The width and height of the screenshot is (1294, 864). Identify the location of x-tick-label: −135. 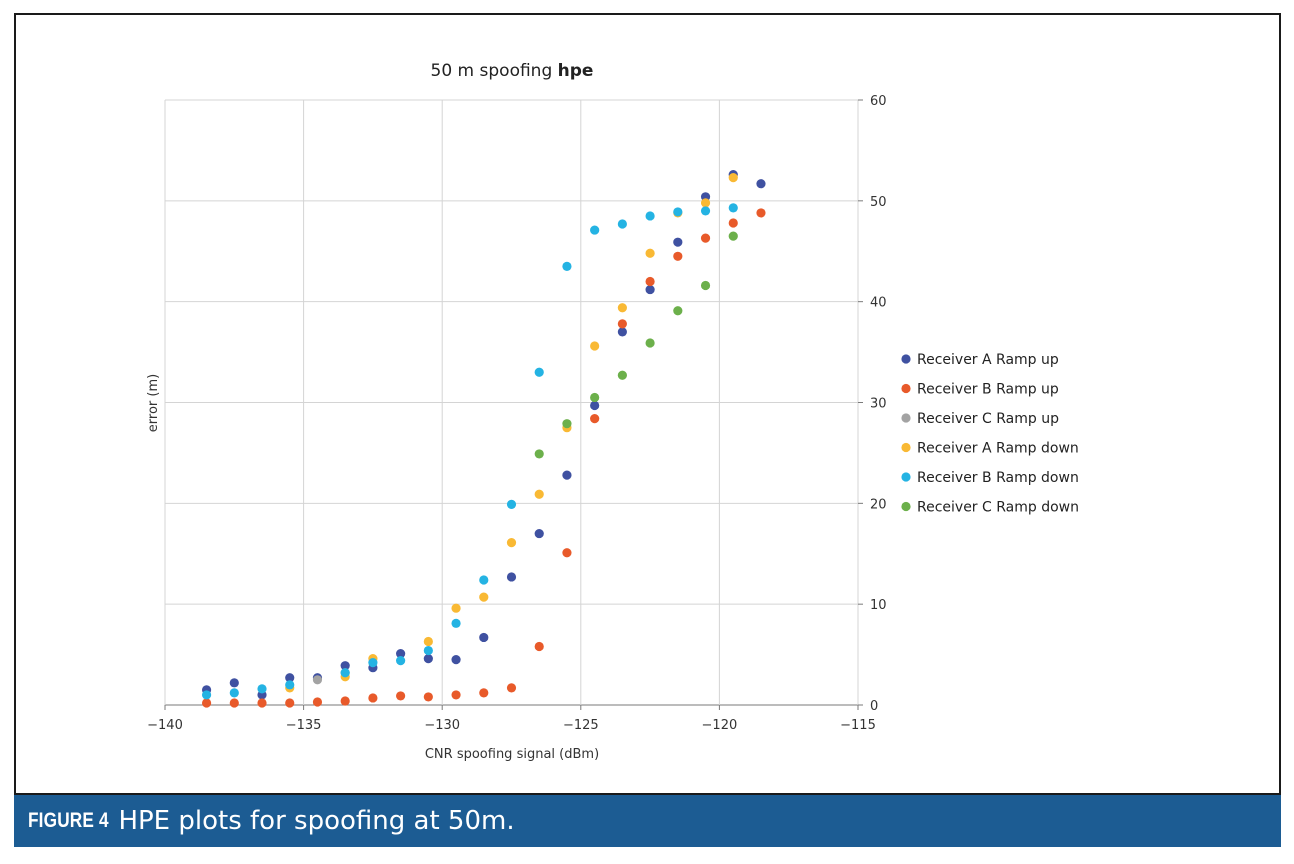
(304, 725).